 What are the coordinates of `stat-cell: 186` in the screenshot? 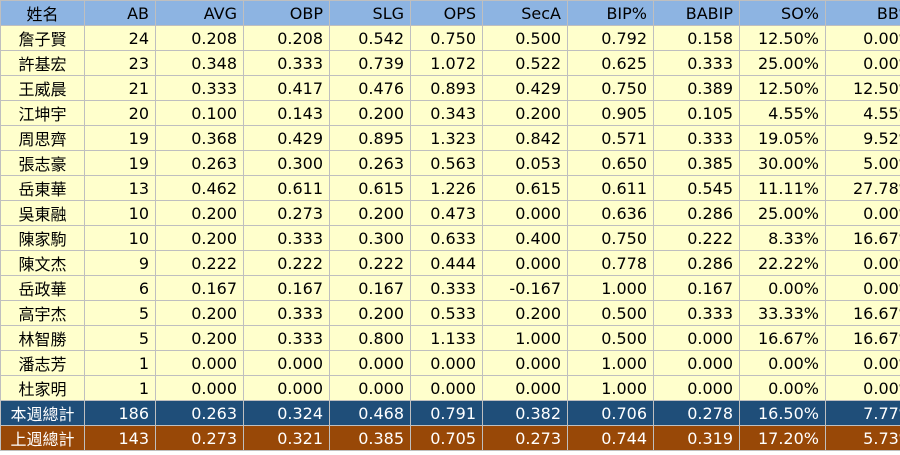 It's located at (120, 413).